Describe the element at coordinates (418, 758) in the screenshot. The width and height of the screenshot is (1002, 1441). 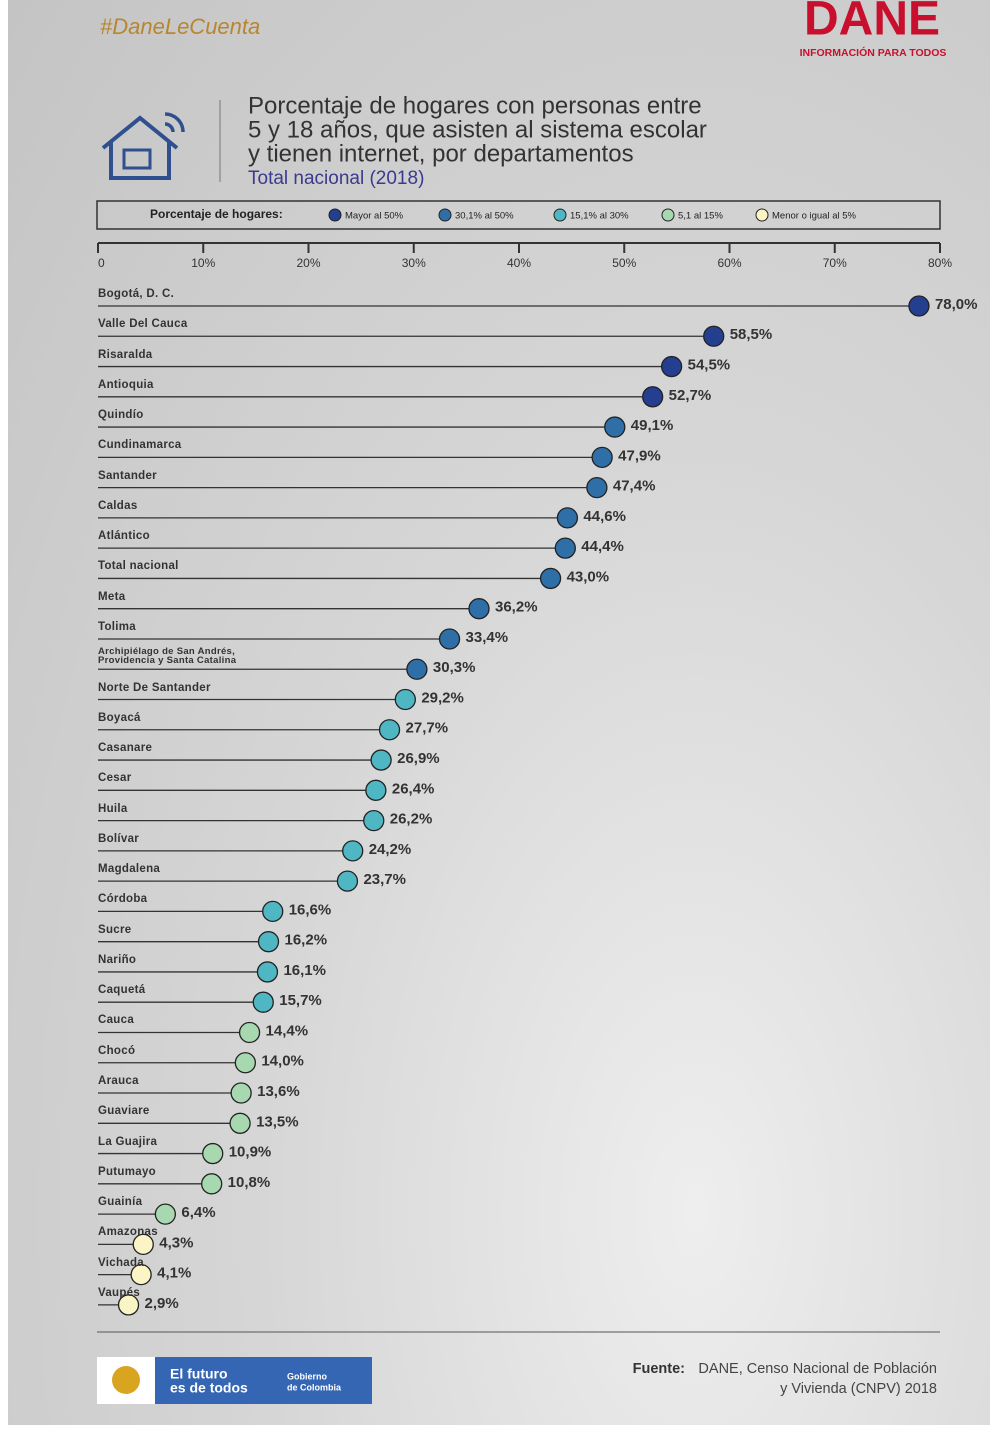
I see `value-label: 26,9%` at that location.